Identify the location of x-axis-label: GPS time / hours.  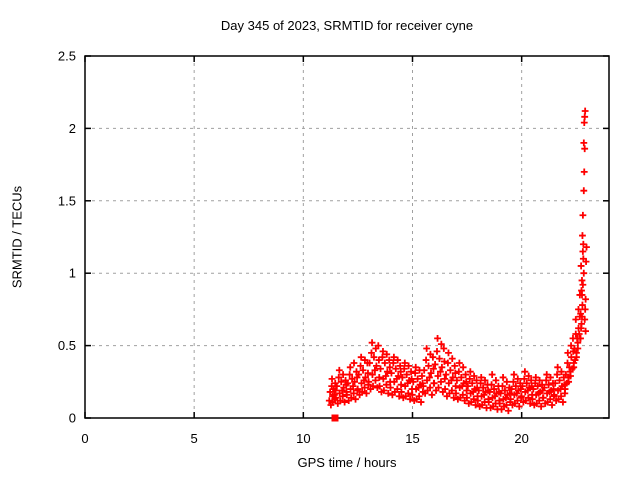
(347, 462).